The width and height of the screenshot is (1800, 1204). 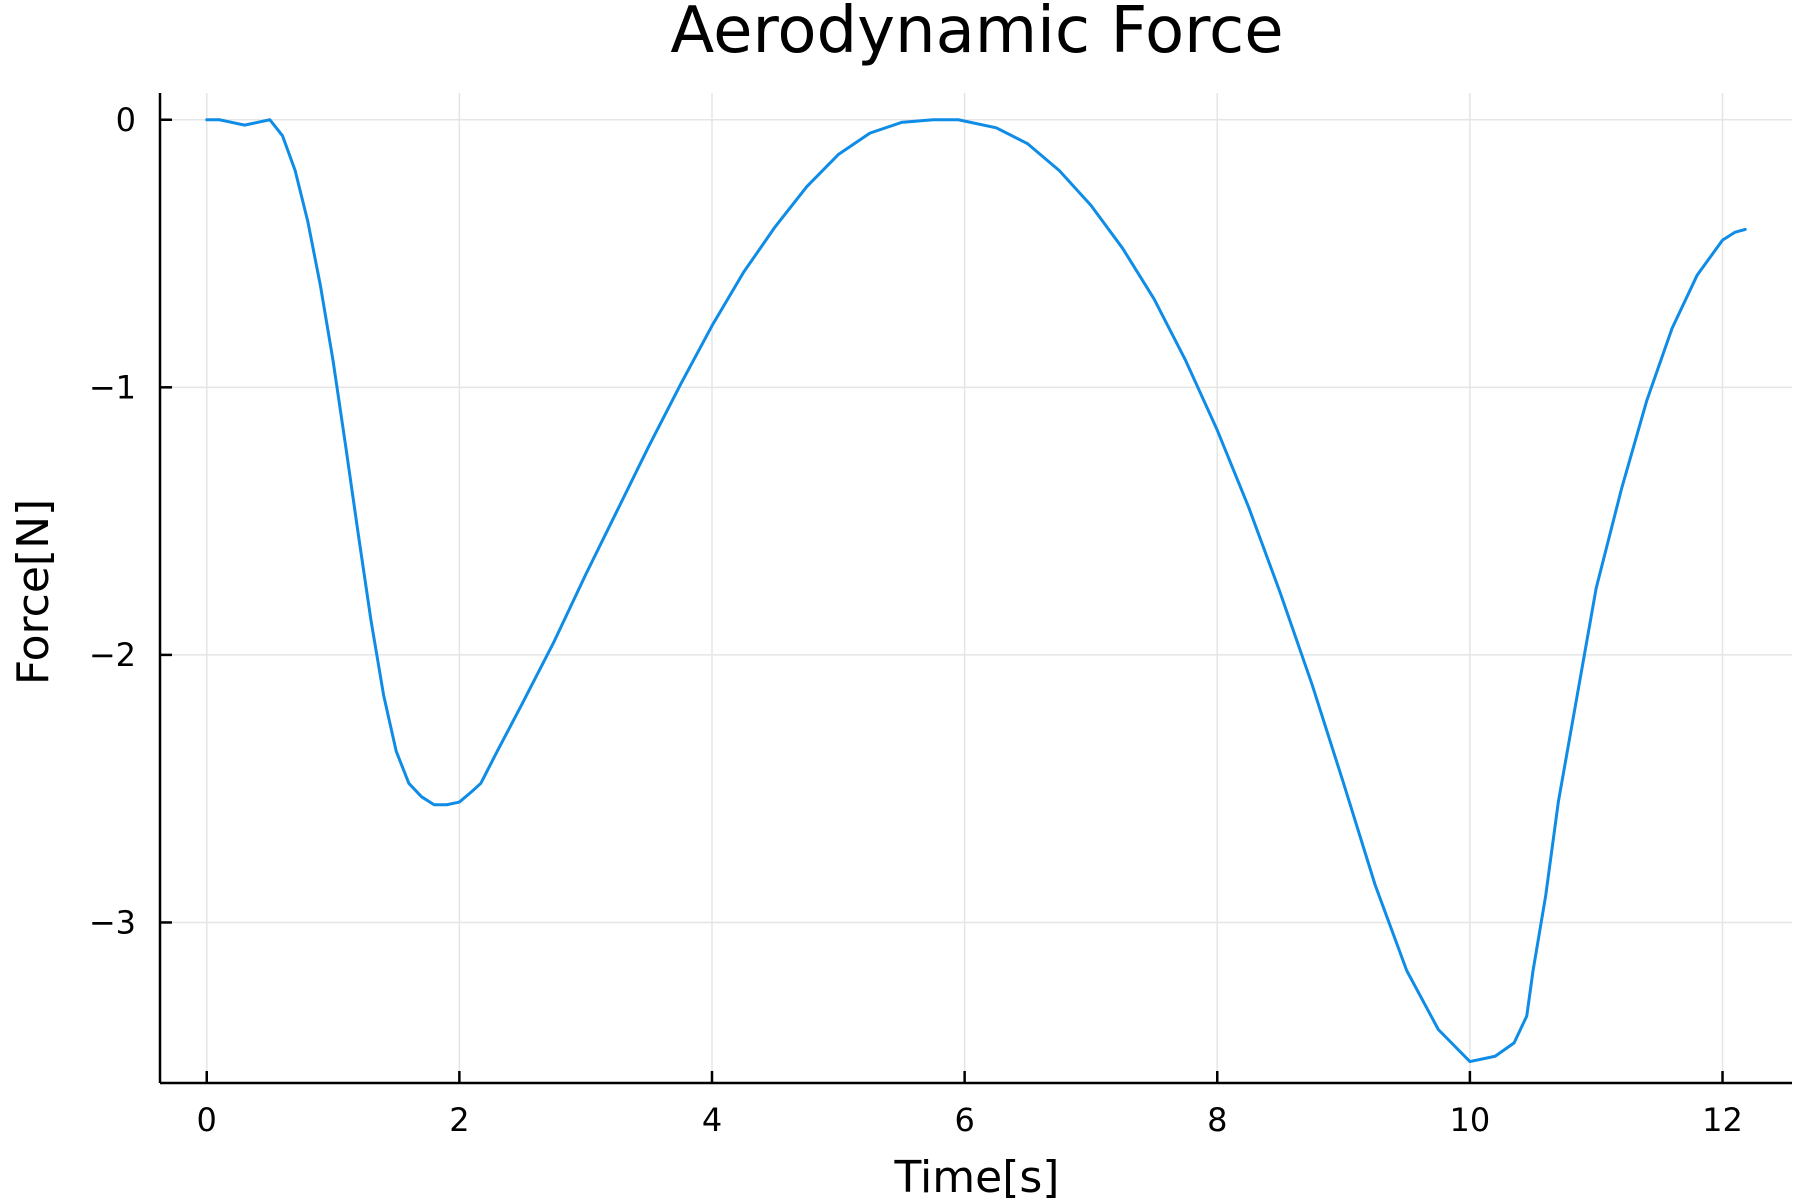 I want to click on y-tick-label: −1, so click(x=112, y=387).